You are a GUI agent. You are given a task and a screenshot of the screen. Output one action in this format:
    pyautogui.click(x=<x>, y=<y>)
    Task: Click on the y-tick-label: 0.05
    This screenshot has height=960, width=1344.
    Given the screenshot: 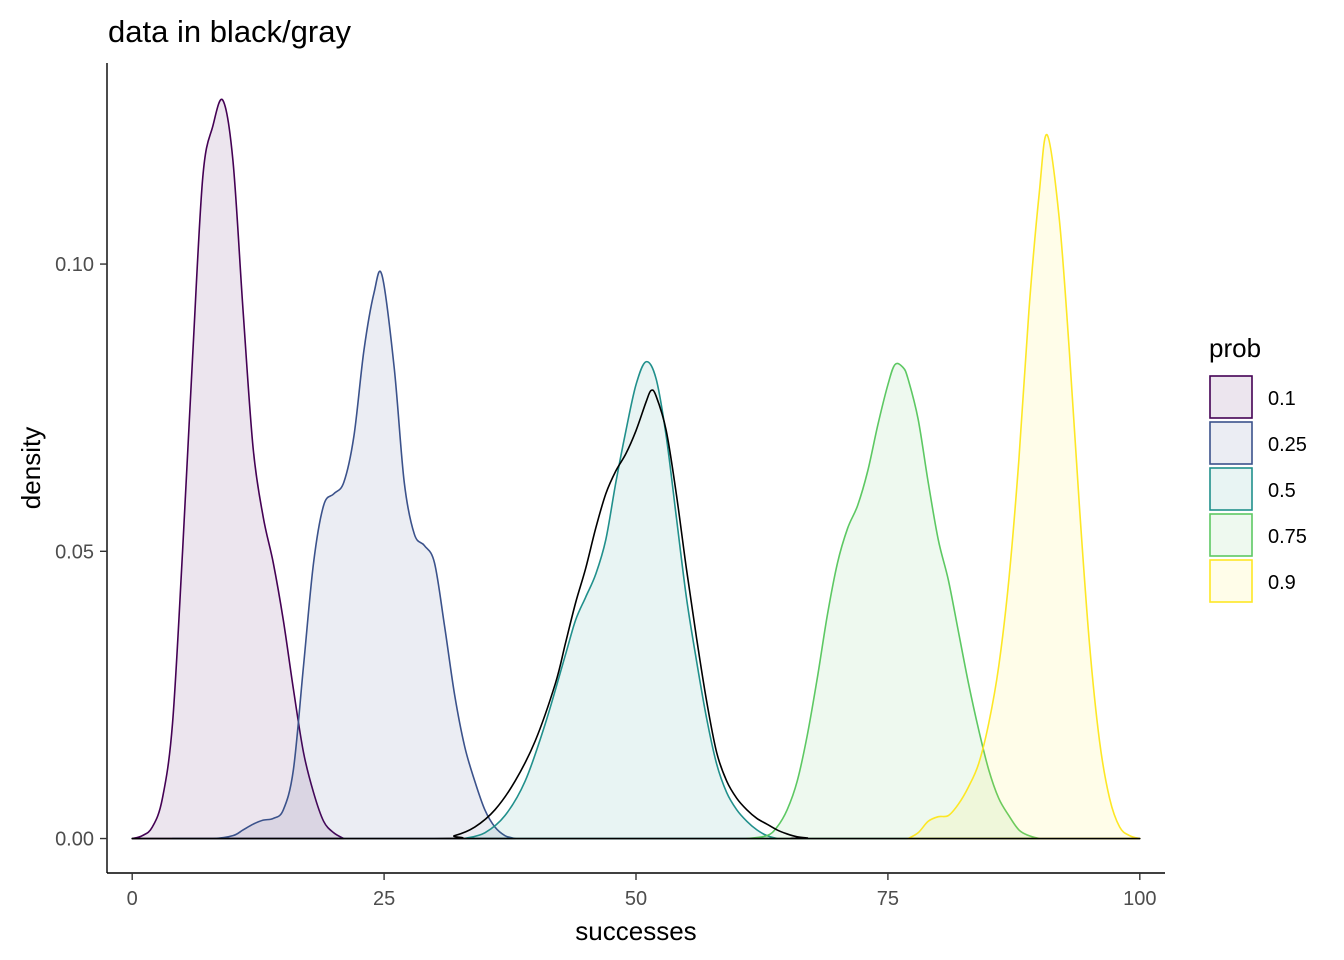 What is the action you would take?
    pyautogui.click(x=74, y=552)
    